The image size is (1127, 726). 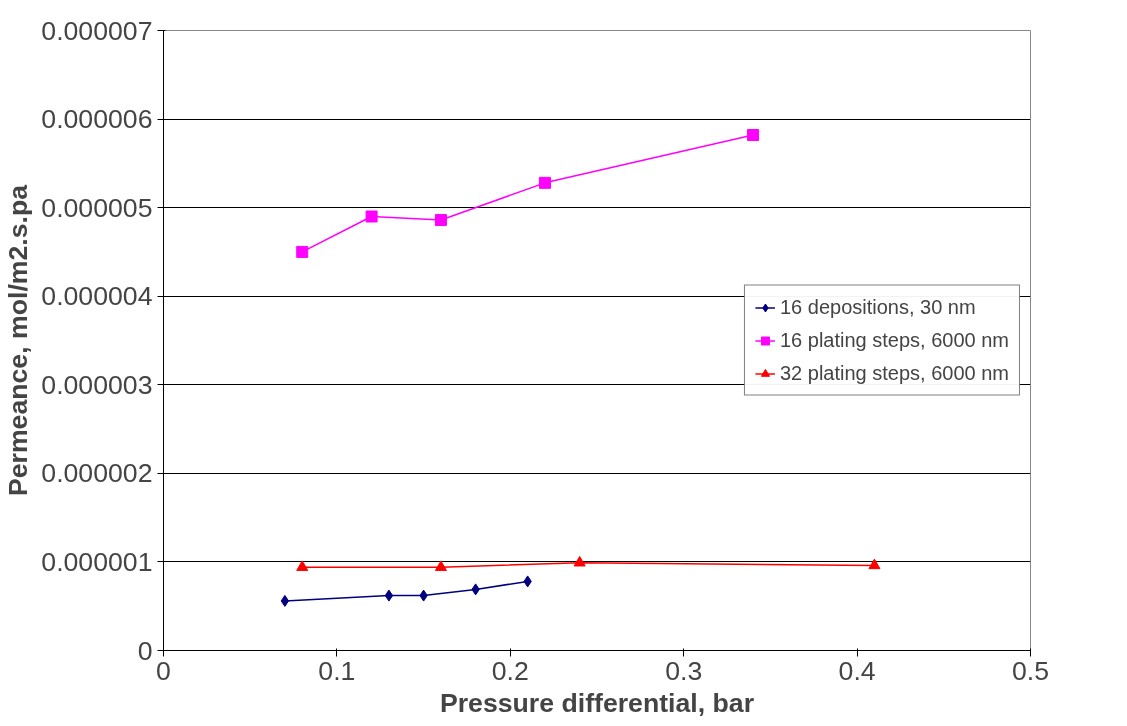 What do you see at coordinates (894, 340) in the screenshot?
I see `legend-label: 16 plating steps, 6000 nm` at bounding box center [894, 340].